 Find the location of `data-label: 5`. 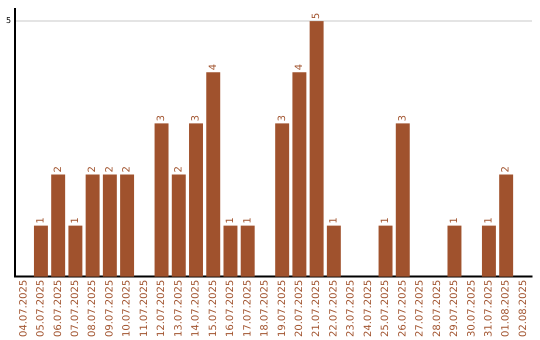

data-label: 5 is located at coordinates (316, 16).